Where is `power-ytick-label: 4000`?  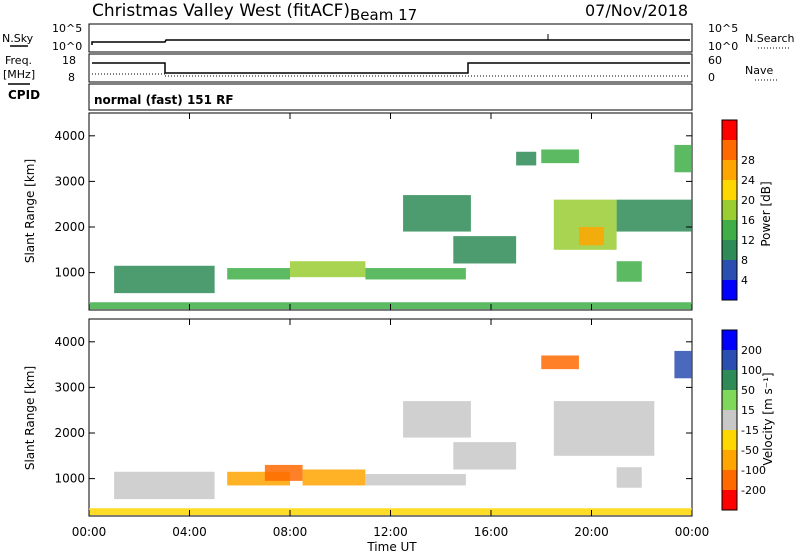
power-ytick-label: 4000 is located at coordinates (69, 136).